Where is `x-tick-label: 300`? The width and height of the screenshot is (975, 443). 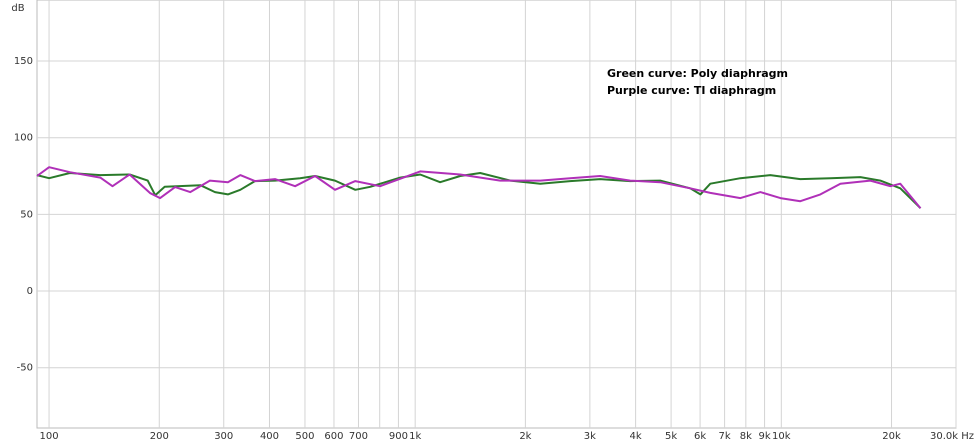
x-tick-label: 300 is located at coordinates (223, 436).